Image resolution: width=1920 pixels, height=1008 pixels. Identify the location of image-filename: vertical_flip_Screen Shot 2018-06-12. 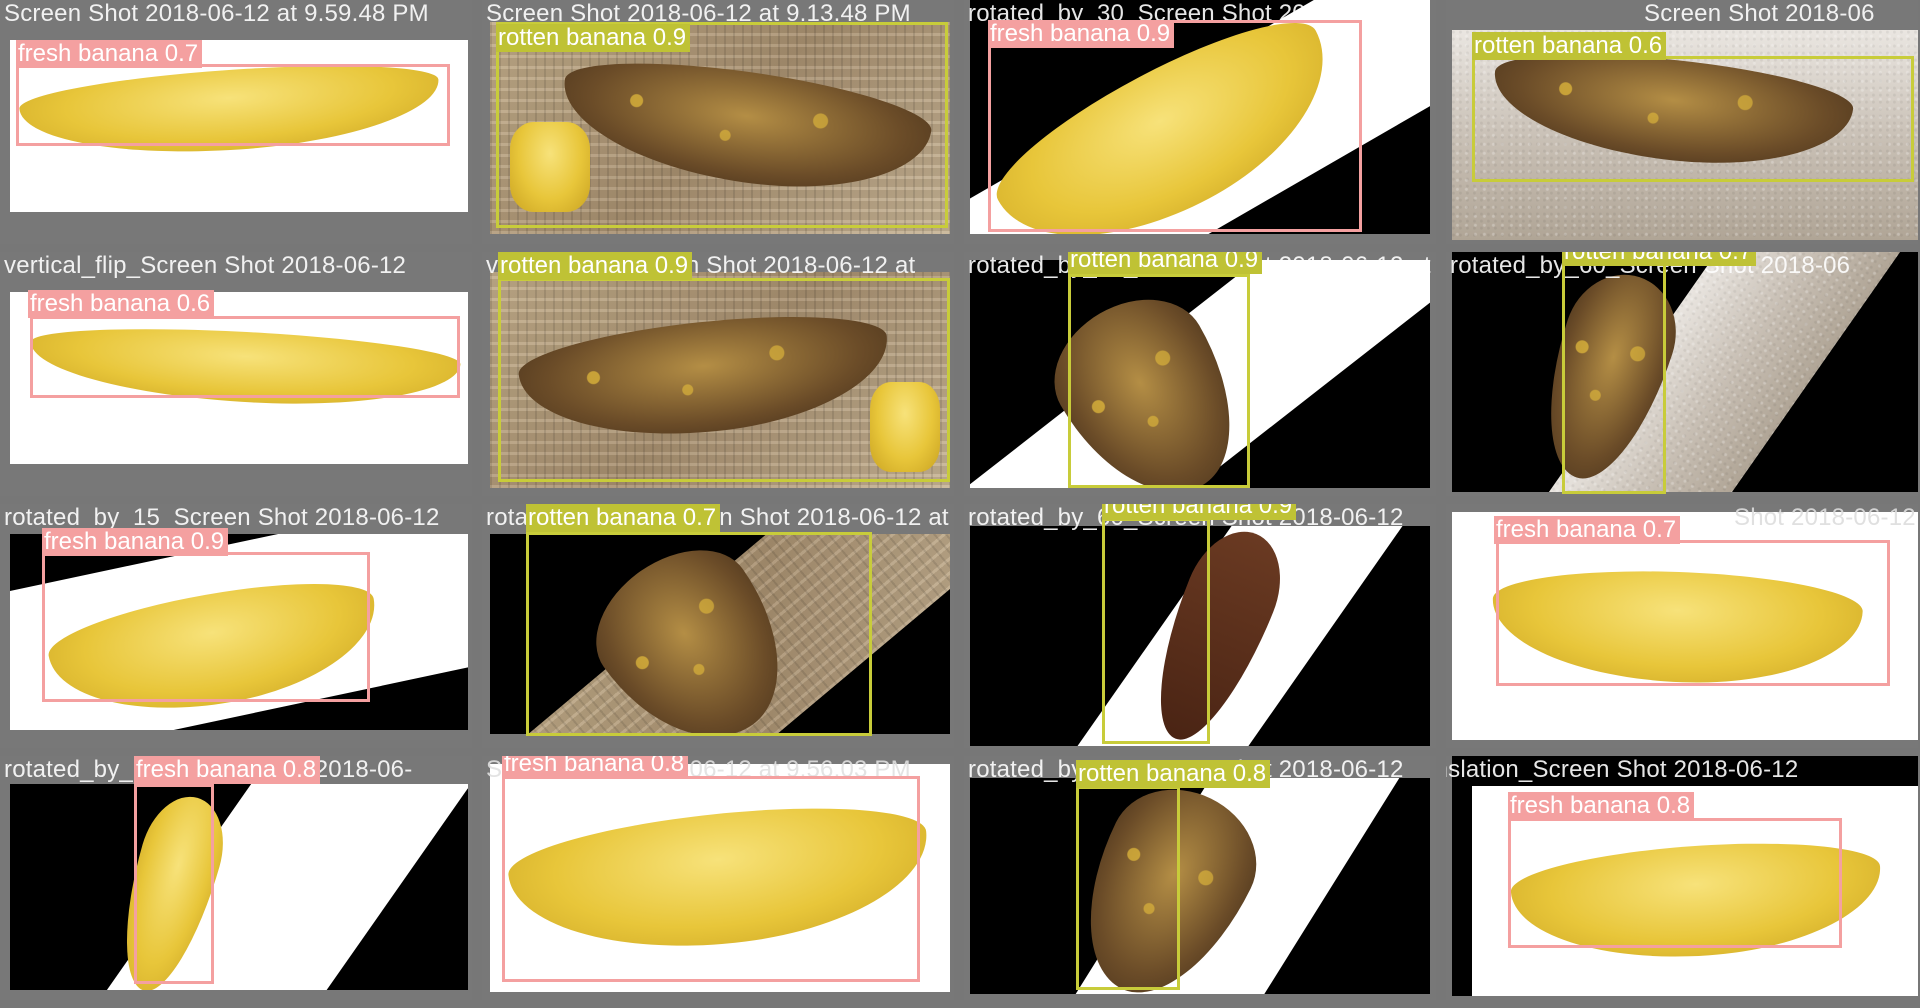
(205, 265).